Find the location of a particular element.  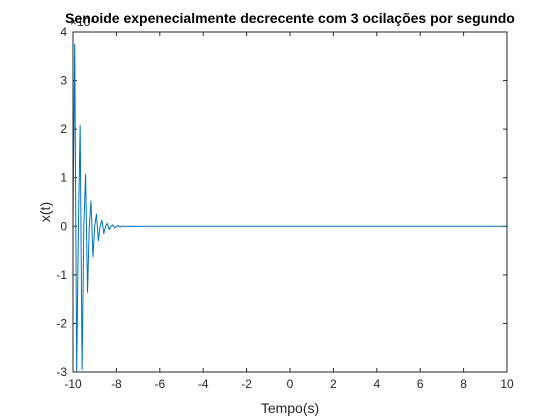

x-tick-label: 10 is located at coordinates (507, 384).